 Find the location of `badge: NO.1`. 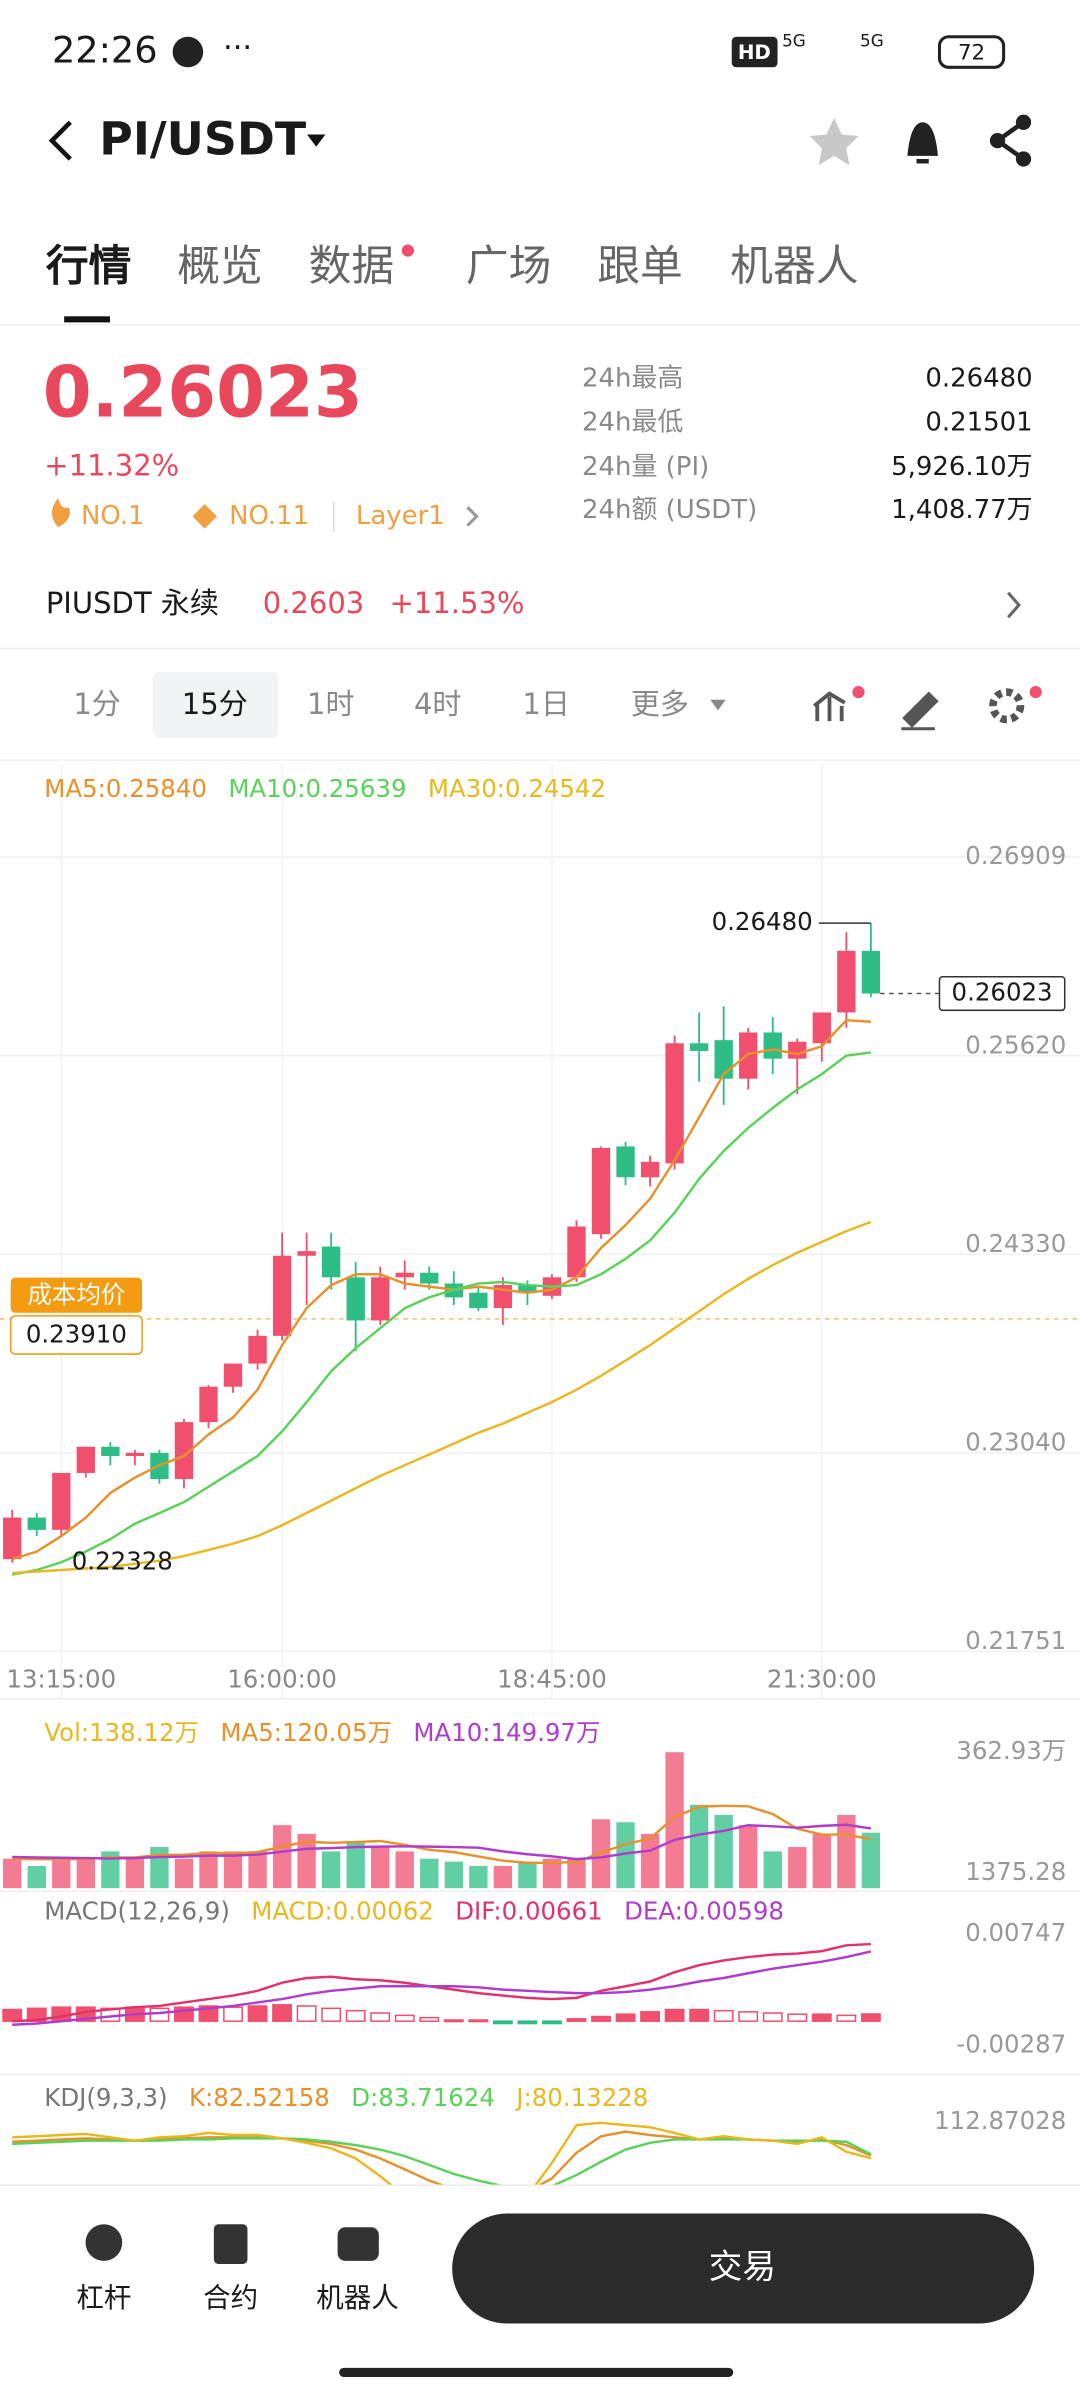

badge: NO.1 is located at coordinates (113, 516).